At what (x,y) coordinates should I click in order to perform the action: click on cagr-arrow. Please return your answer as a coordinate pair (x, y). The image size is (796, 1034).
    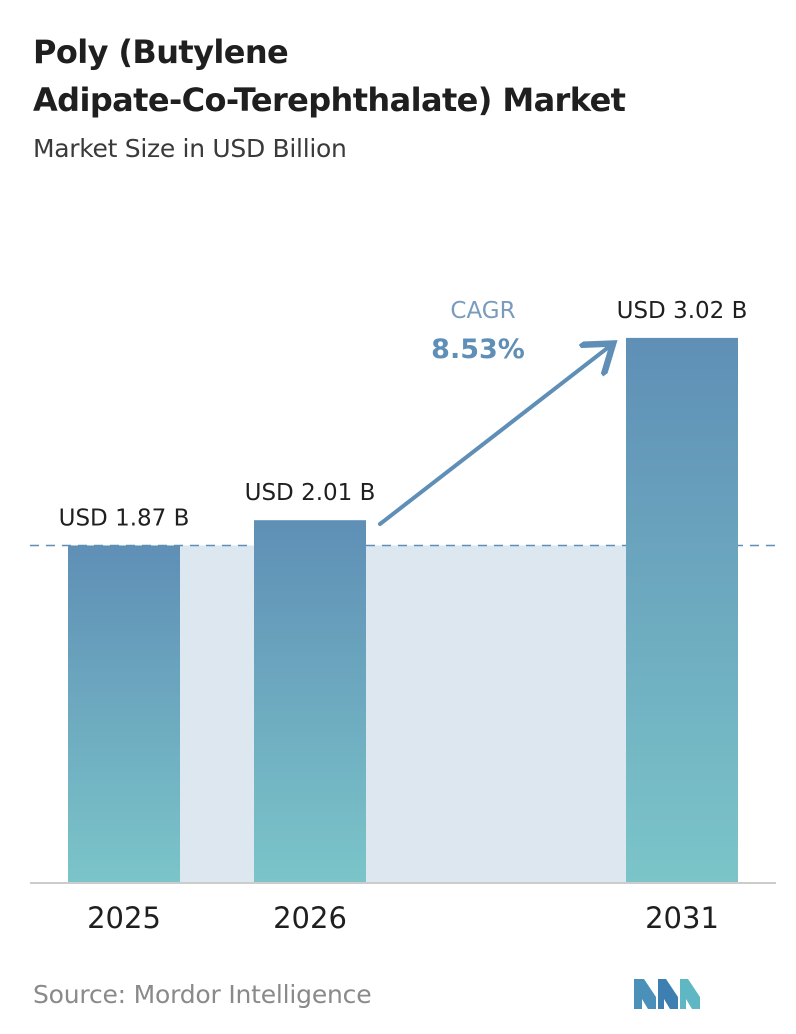
    Looking at the image, I should click on (494, 436).